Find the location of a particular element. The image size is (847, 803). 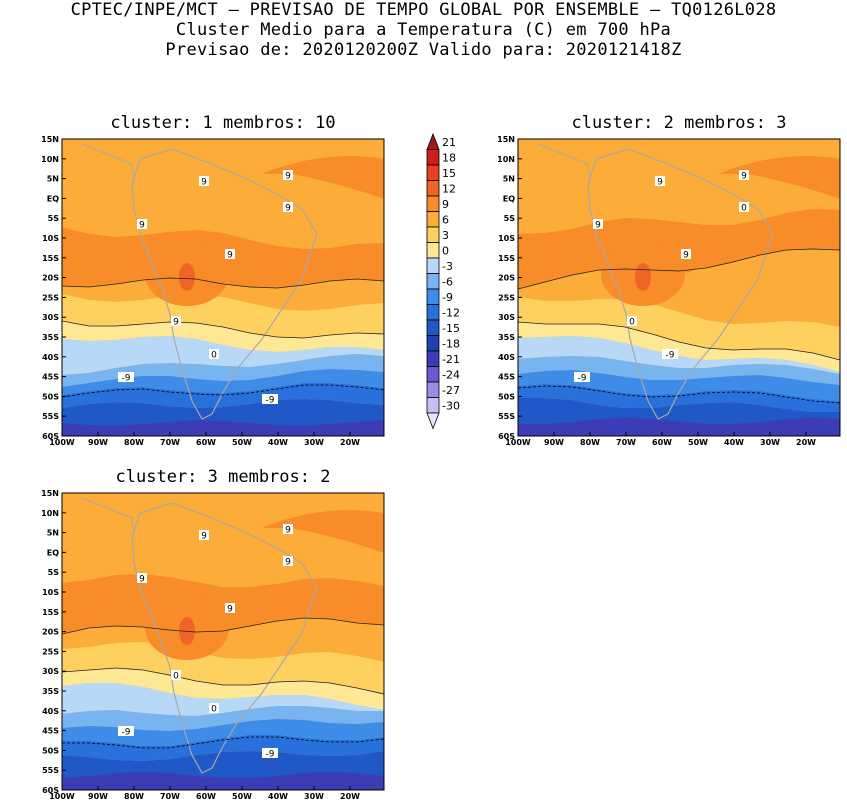

colorbar-label: -30 is located at coordinates (451, 405).